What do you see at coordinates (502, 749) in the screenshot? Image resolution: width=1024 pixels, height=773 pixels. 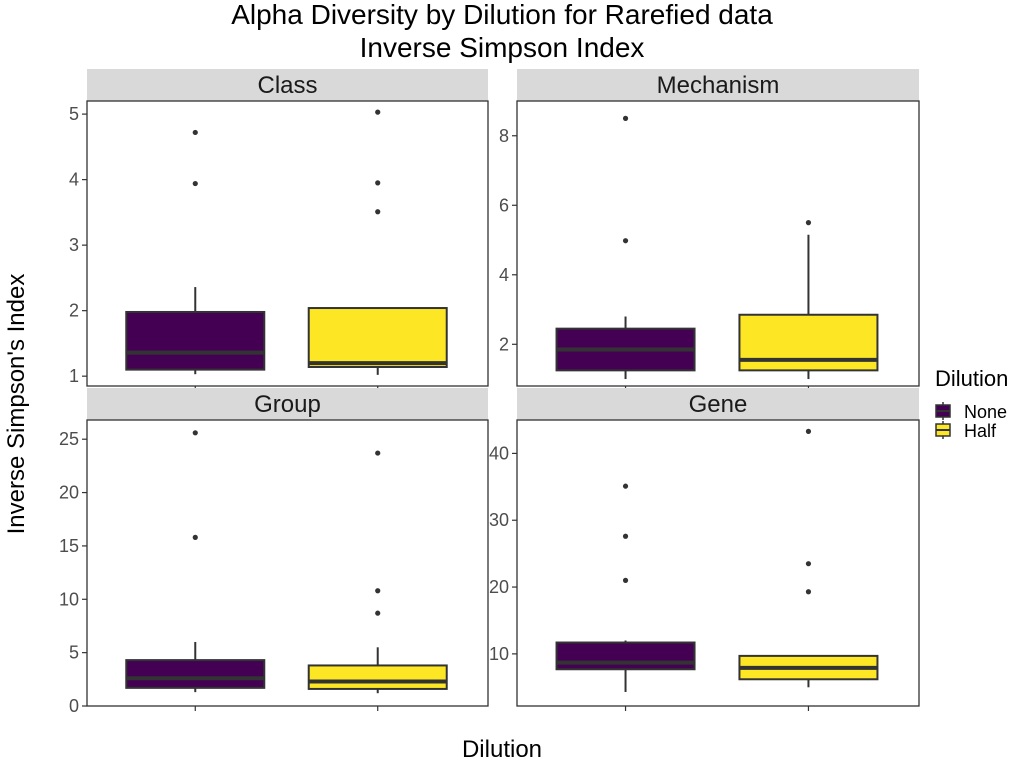 I see `x-axis-label: Dilution` at bounding box center [502, 749].